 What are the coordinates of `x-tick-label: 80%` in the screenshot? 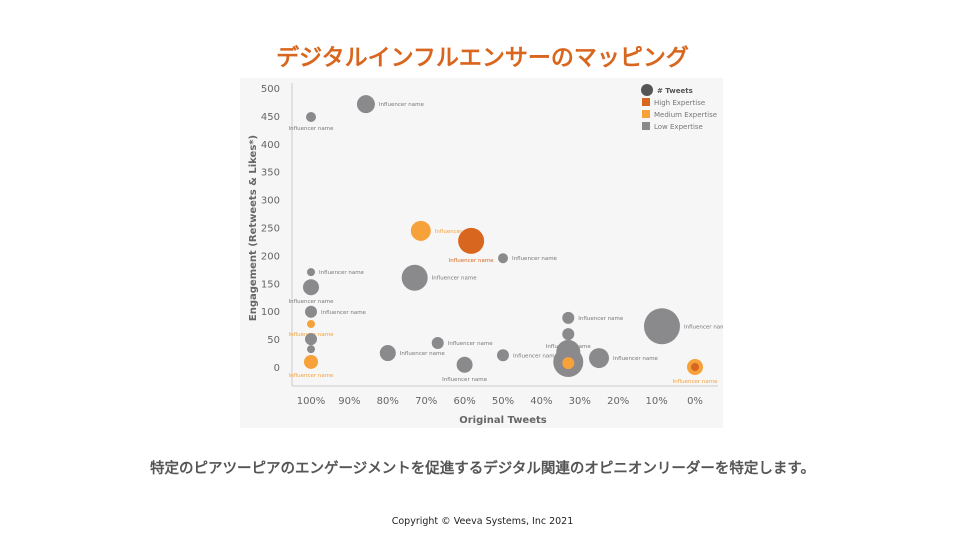 It's located at (388, 401).